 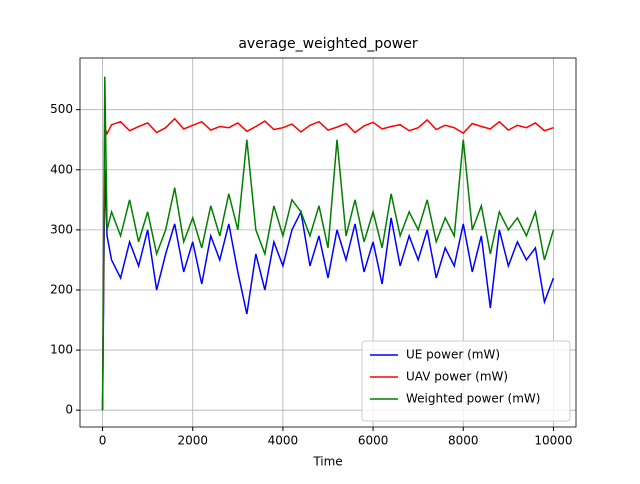 What do you see at coordinates (473, 399) in the screenshot?
I see `legend-label: Weighted power (mW)` at bounding box center [473, 399].